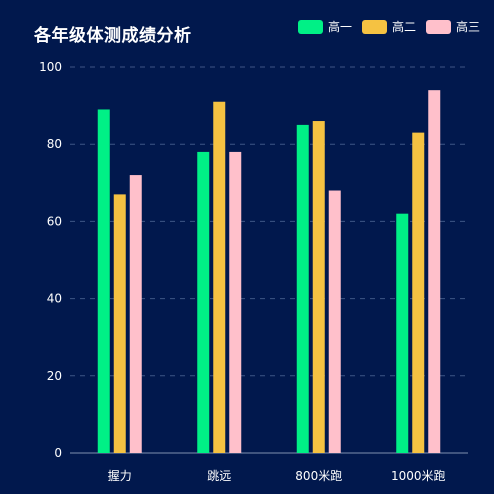 The width and height of the screenshot is (500, 500). I want to click on legend-item-series-3: 高三, so click(452, 26).